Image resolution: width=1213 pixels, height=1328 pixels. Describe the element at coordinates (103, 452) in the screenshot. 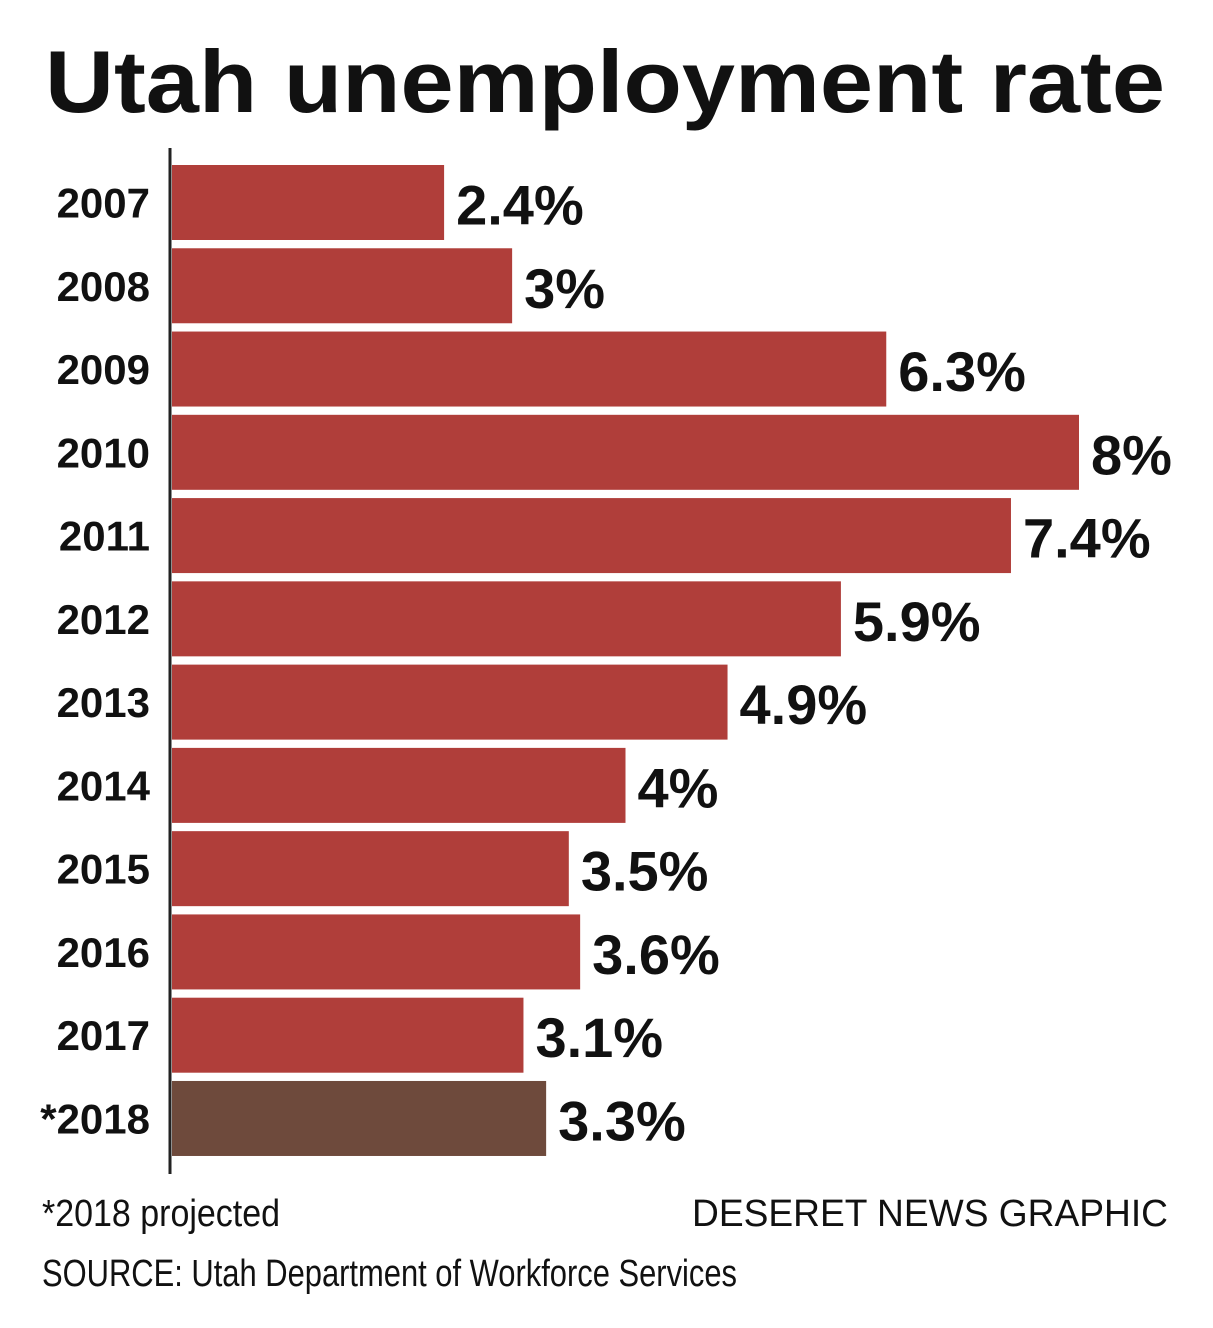

I see `y-tick-label: 2010` at that location.